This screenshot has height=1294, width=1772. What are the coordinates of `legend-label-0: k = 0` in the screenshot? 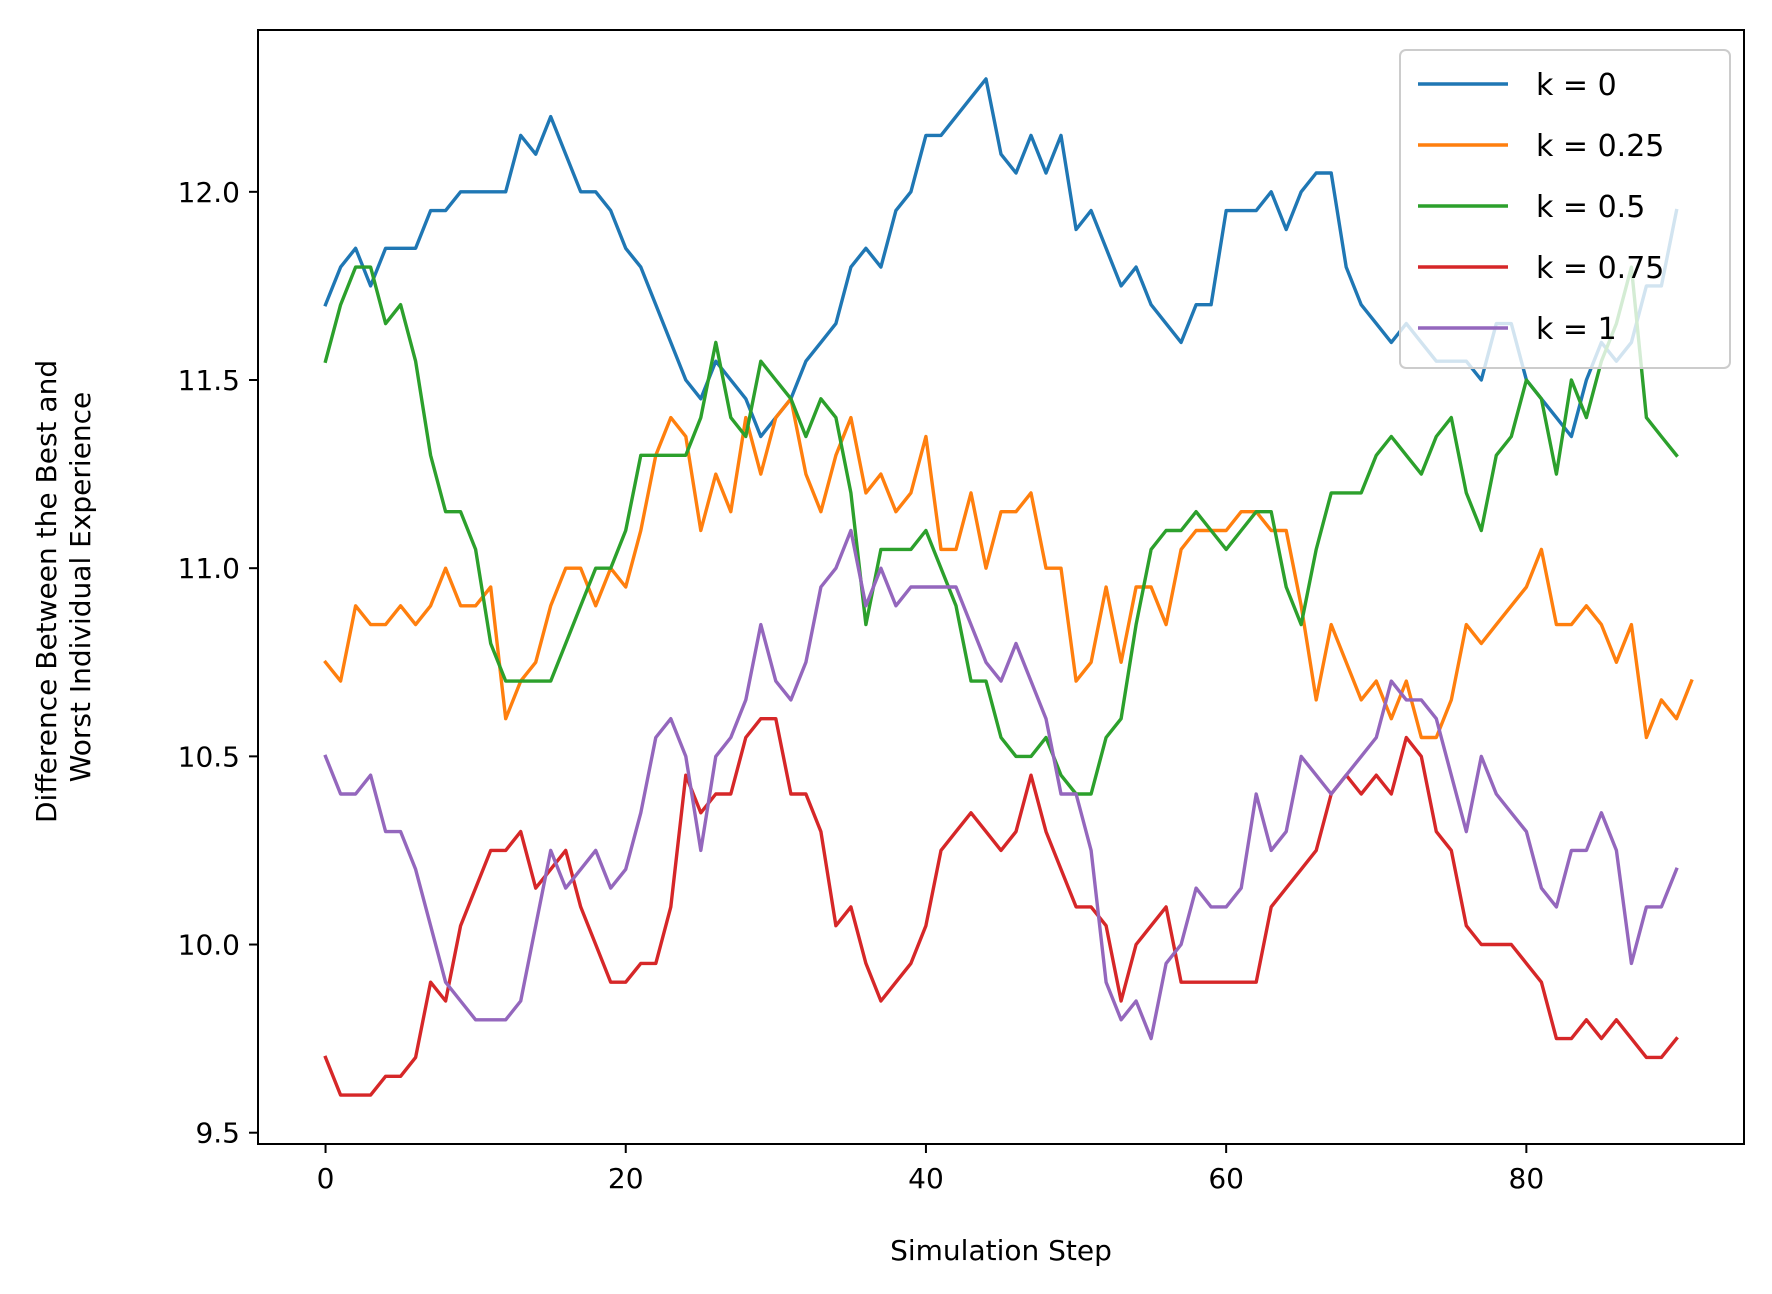 It's located at (1576, 85).